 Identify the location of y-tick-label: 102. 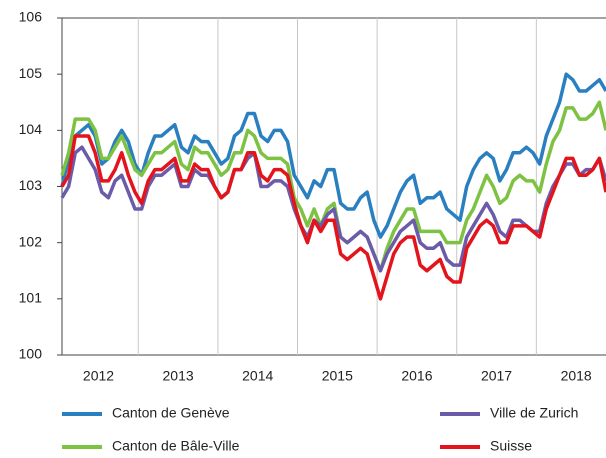
(31, 241).